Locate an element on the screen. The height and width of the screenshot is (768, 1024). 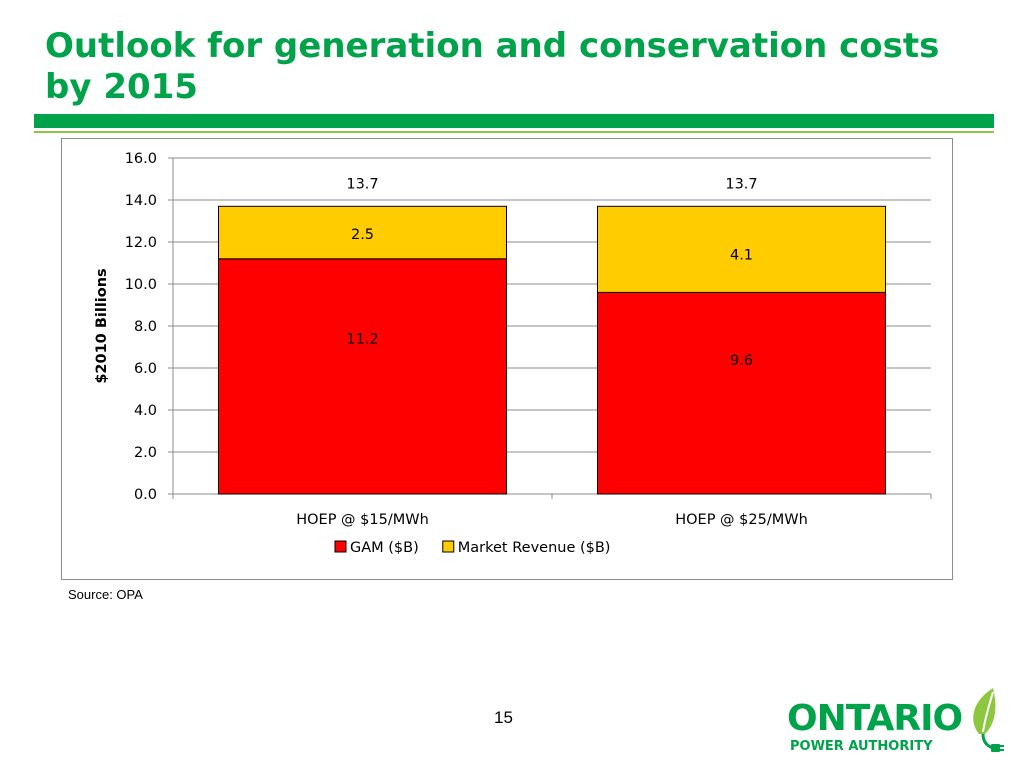
legend-swatch-market-revenue is located at coordinates (448, 546).